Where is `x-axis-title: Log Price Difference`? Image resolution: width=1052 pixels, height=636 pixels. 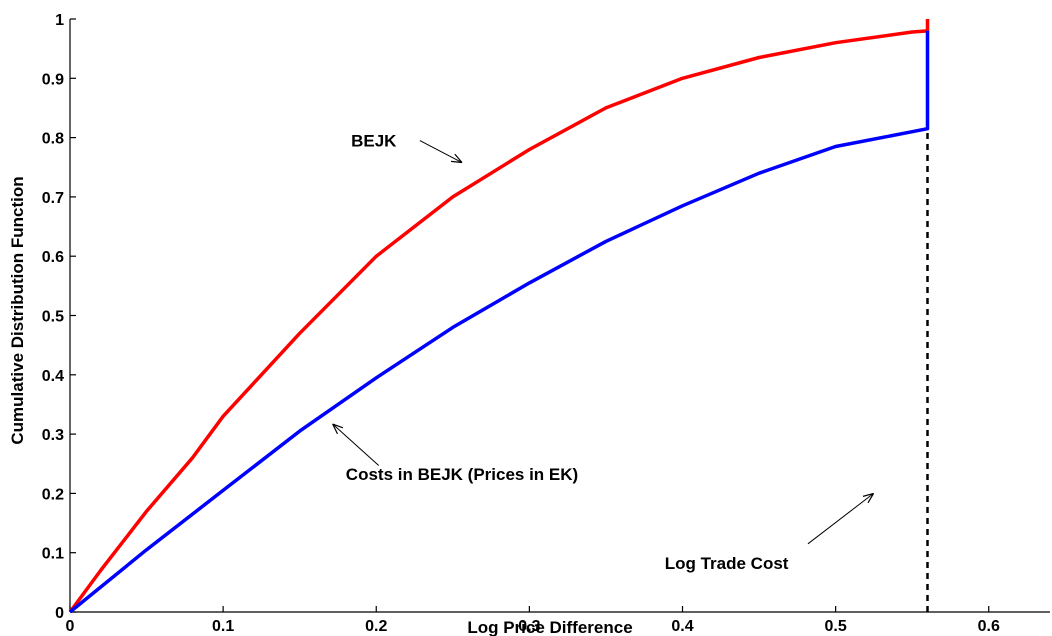 x-axis-title: Log Price Difference is located at coordinates (549, 627).